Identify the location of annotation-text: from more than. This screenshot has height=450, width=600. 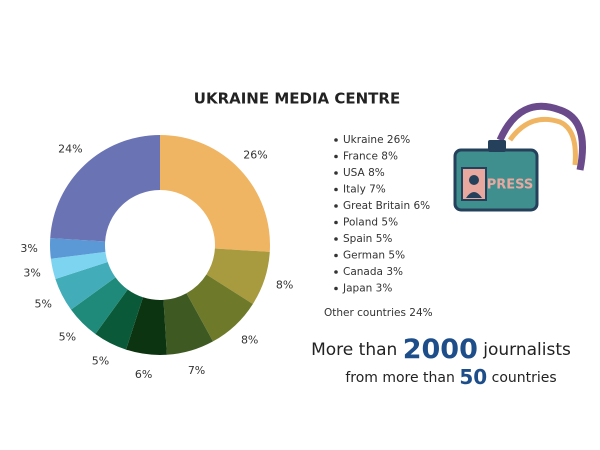
(400, 378).